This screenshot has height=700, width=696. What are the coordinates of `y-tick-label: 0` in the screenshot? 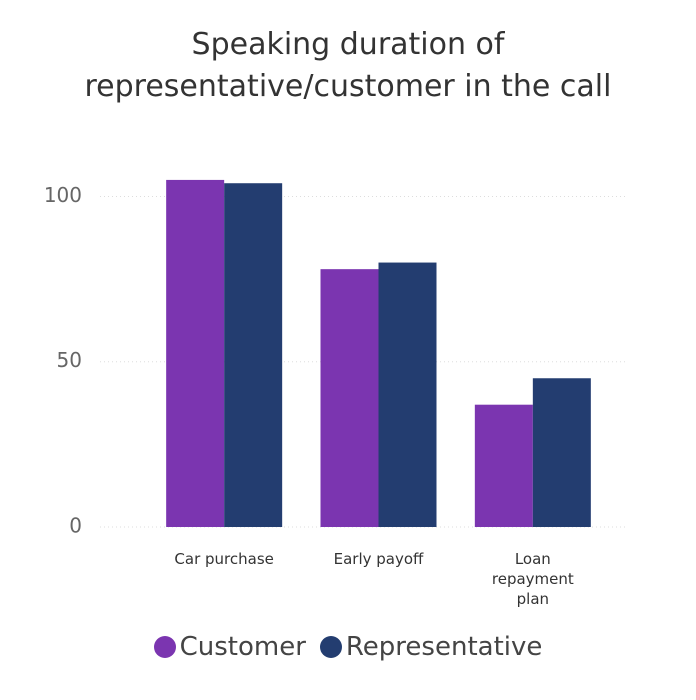 It's located at (75, 526).